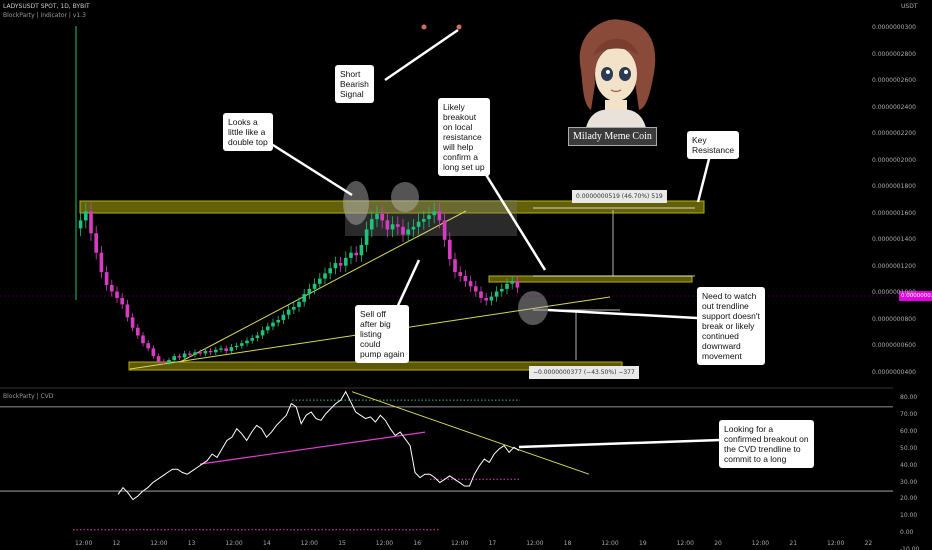 This screenshot has height=550, width=932. Describe the element at coordinates (894, 186) in the screenshot. I see `price-tick-label: 0.0000001800` at that location.